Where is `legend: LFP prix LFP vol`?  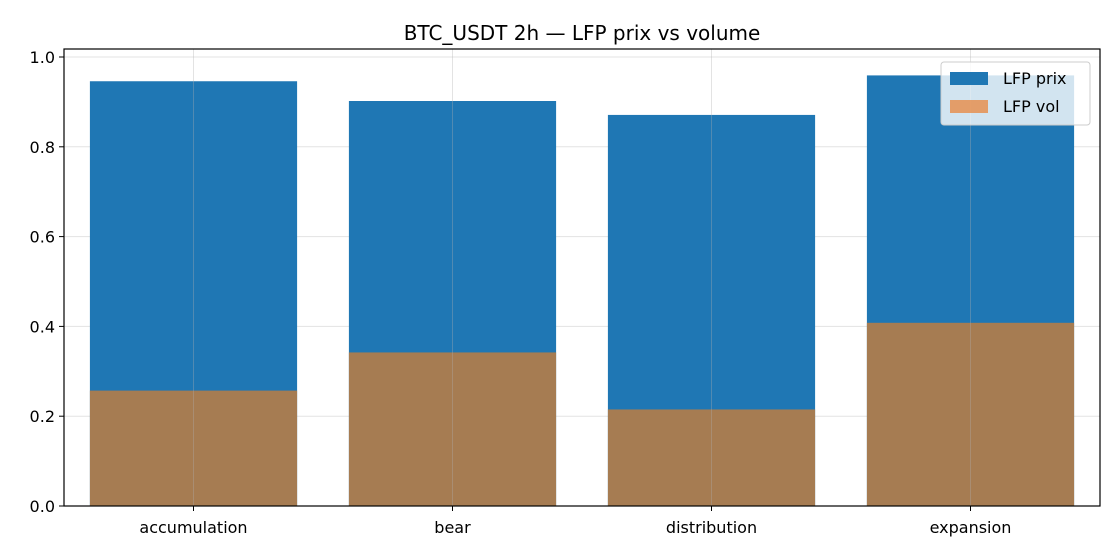 legend: LFP prix LFP vol is located at coordinates (1015, 93).